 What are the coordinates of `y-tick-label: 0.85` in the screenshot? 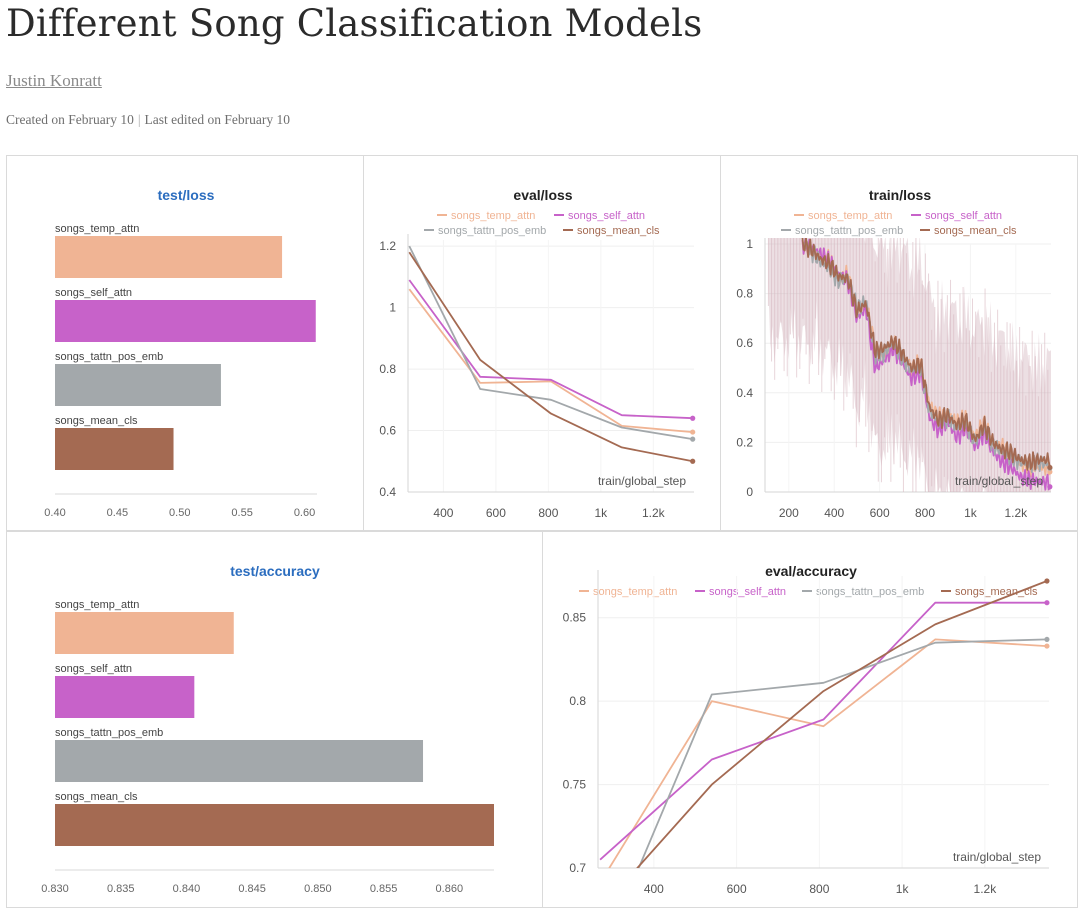 It's located at (575, 618).